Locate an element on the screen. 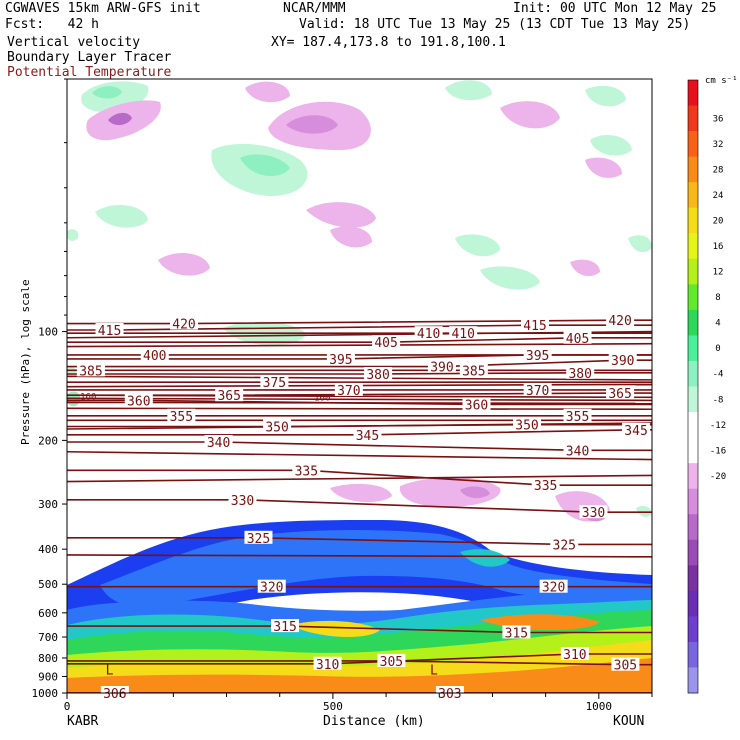 The image size is (740, 740). y-tick-label: 500 is located at coordinates (48, 584).